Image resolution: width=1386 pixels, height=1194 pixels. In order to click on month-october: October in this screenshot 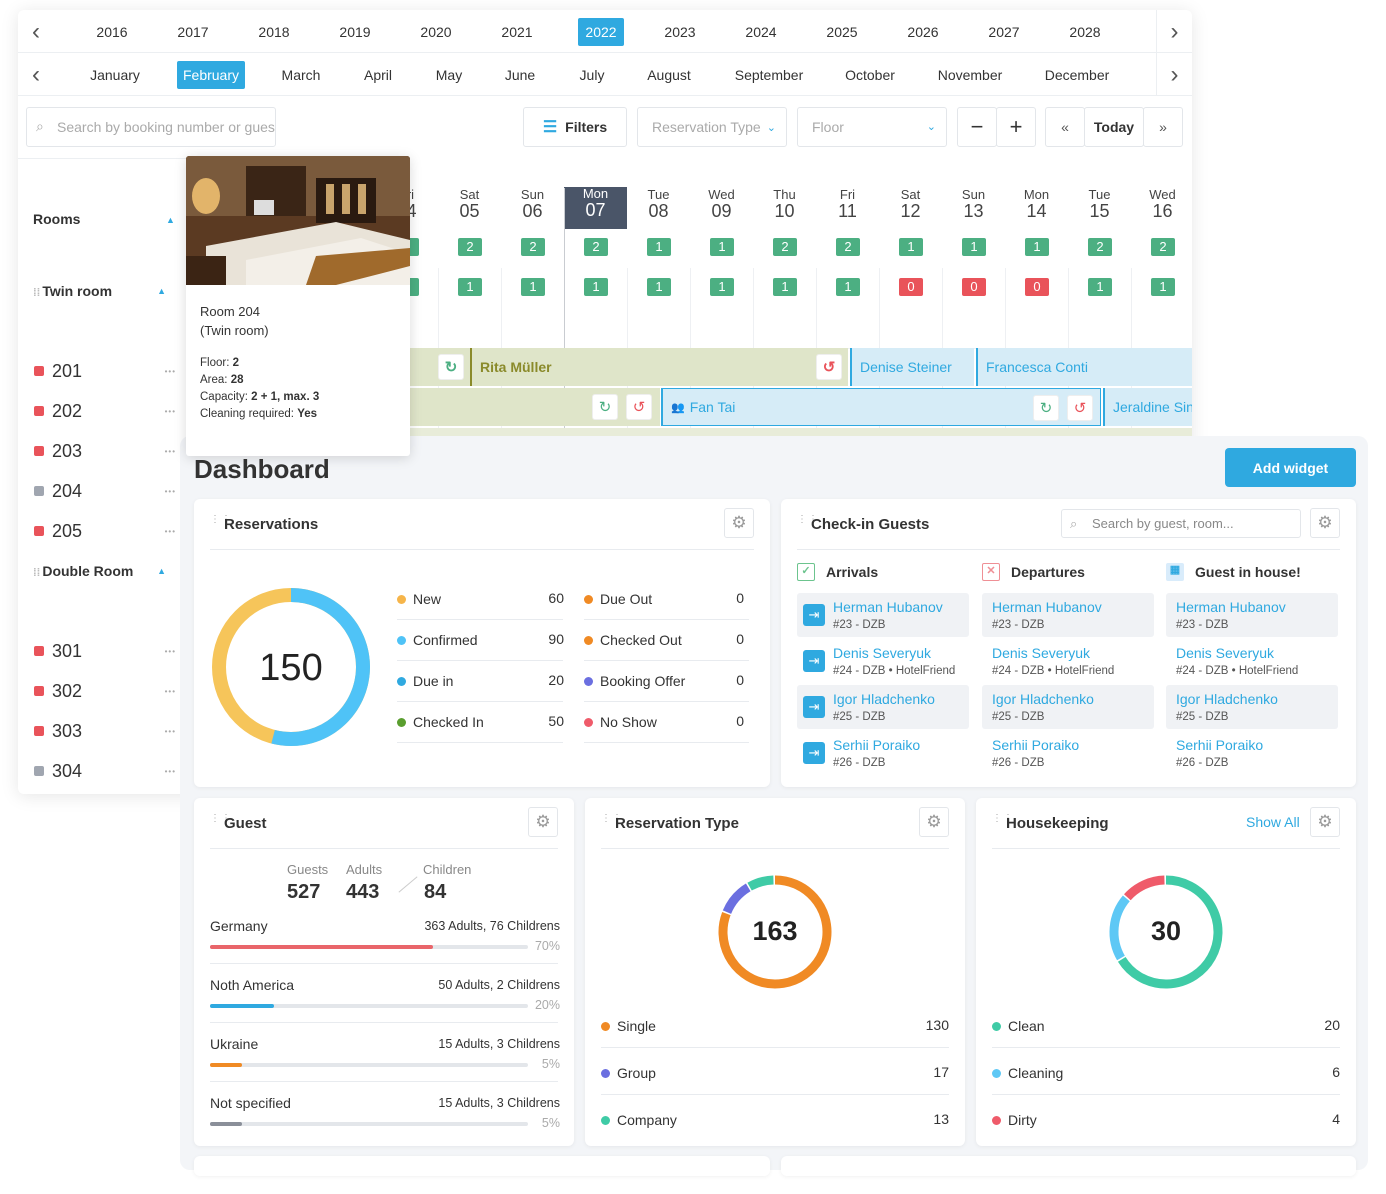, I will do `click(870, 75)`.